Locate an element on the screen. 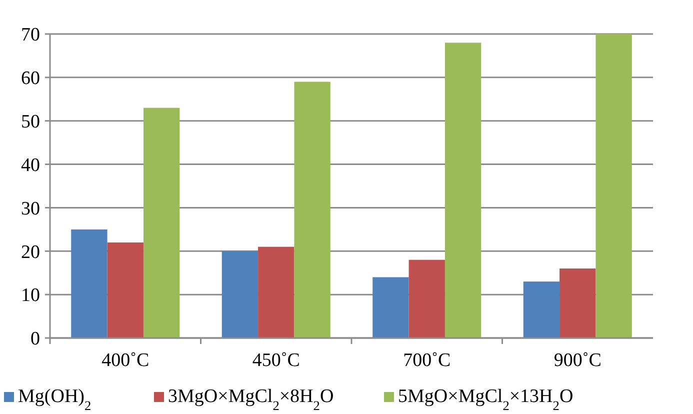 The width and height of the screenshot is (693, 414). y-tick-label: 60 is located at coordinates (30, 79).